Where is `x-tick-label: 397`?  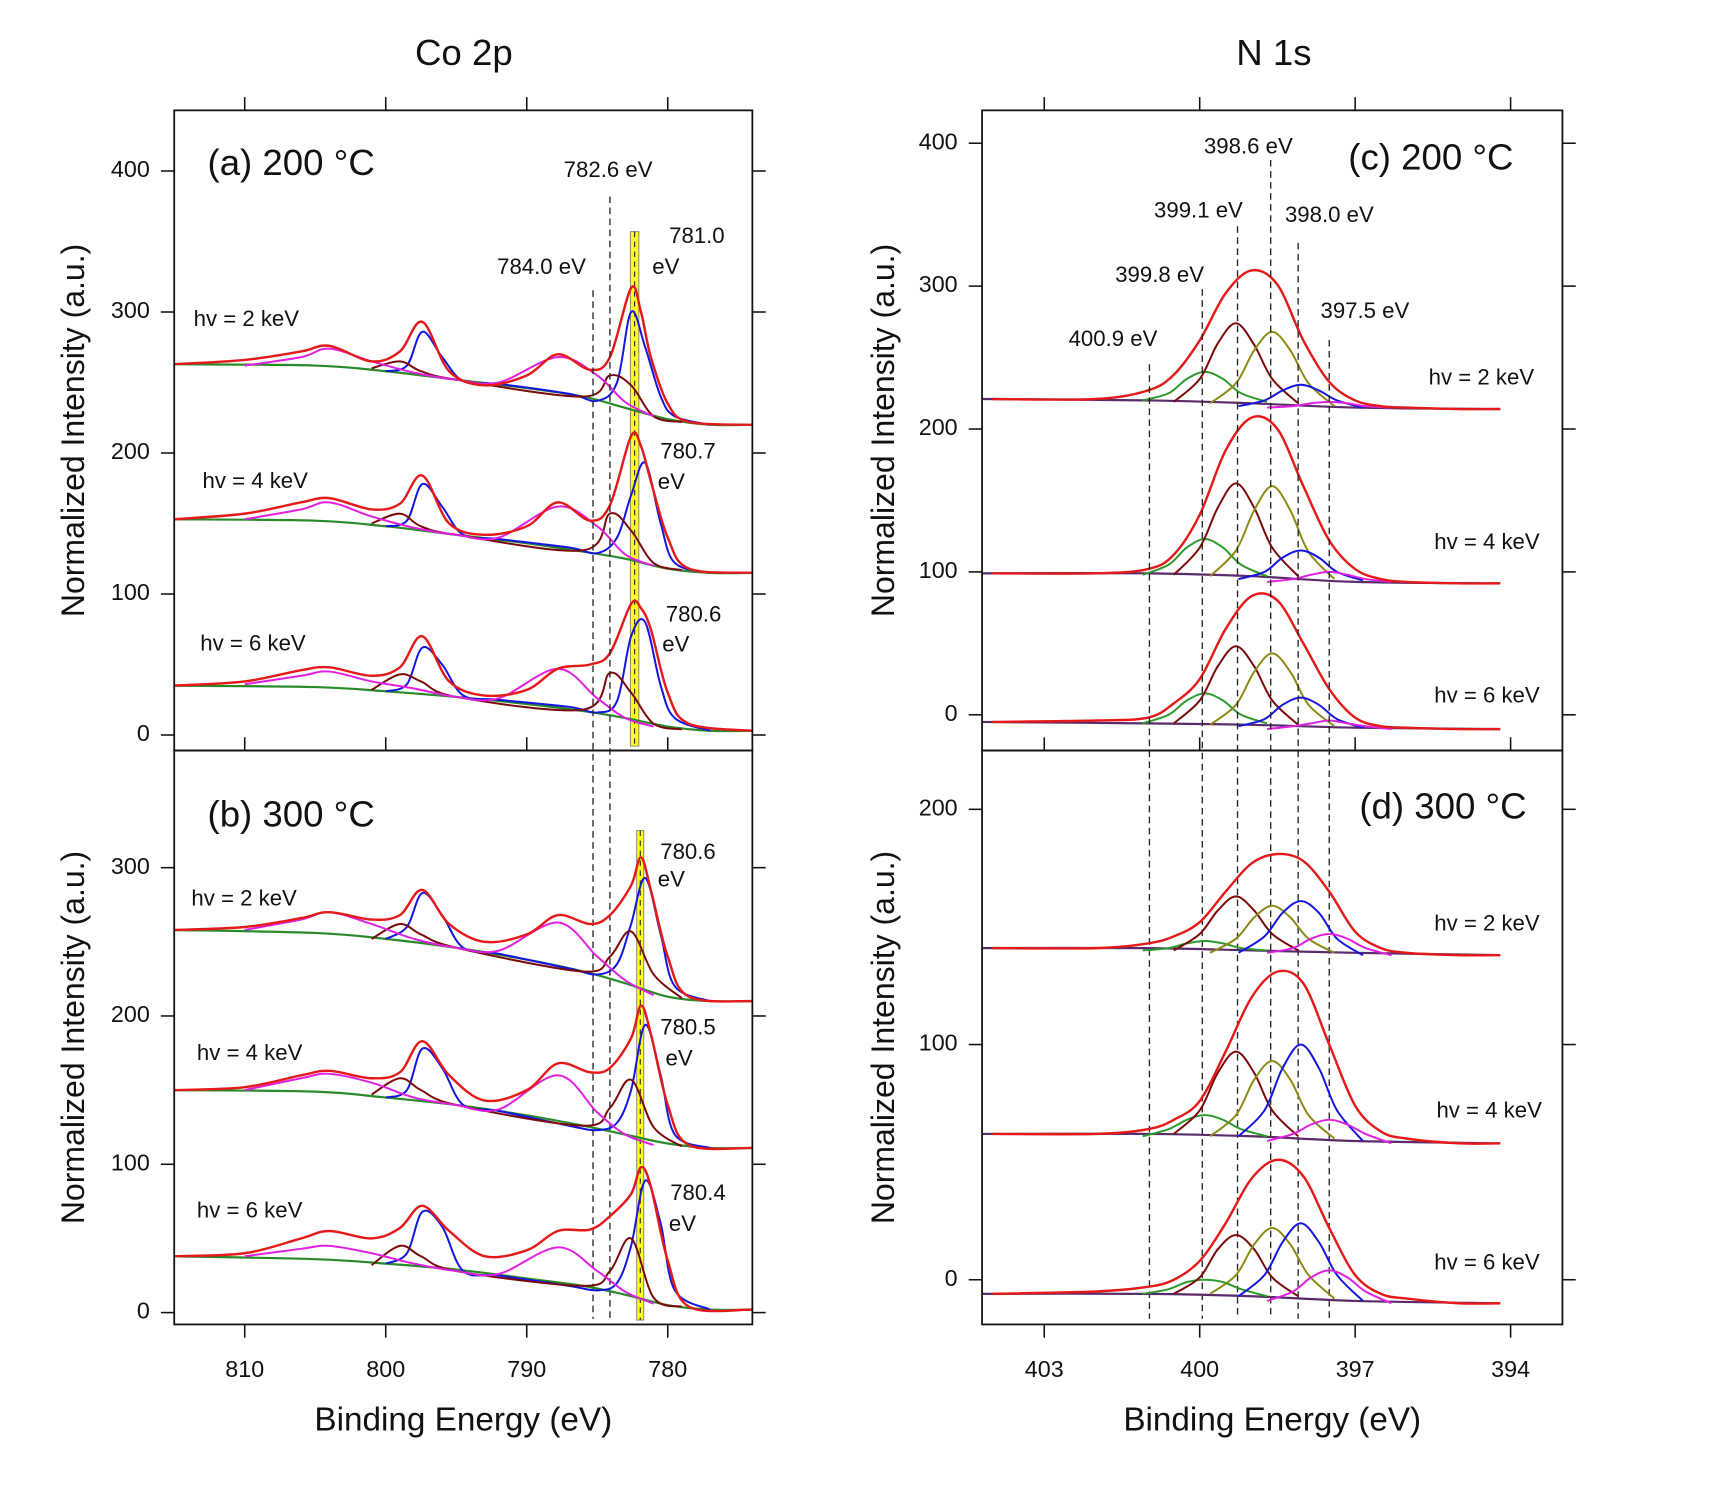 x-tick-label: 397 is located at coordinates (1355, 1369).